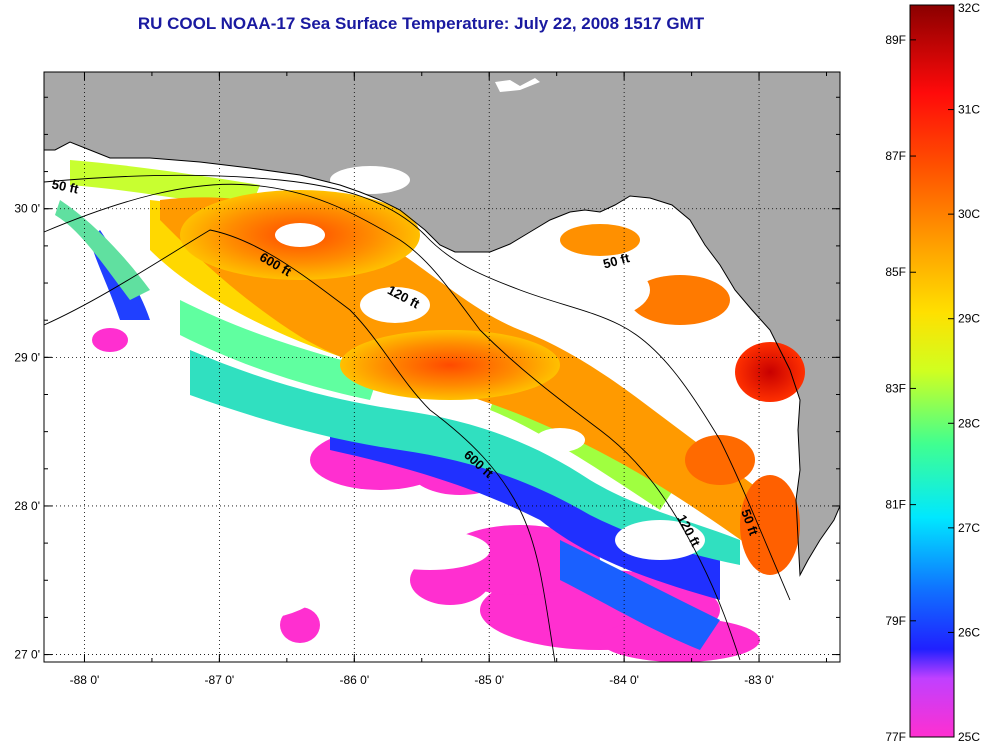 This screenshot has width=992, height=754. What do you see at coordinates (85, 680) in the screenshot?
I see `x-tick-label: -88 0'` at bounding box center [85, 680].